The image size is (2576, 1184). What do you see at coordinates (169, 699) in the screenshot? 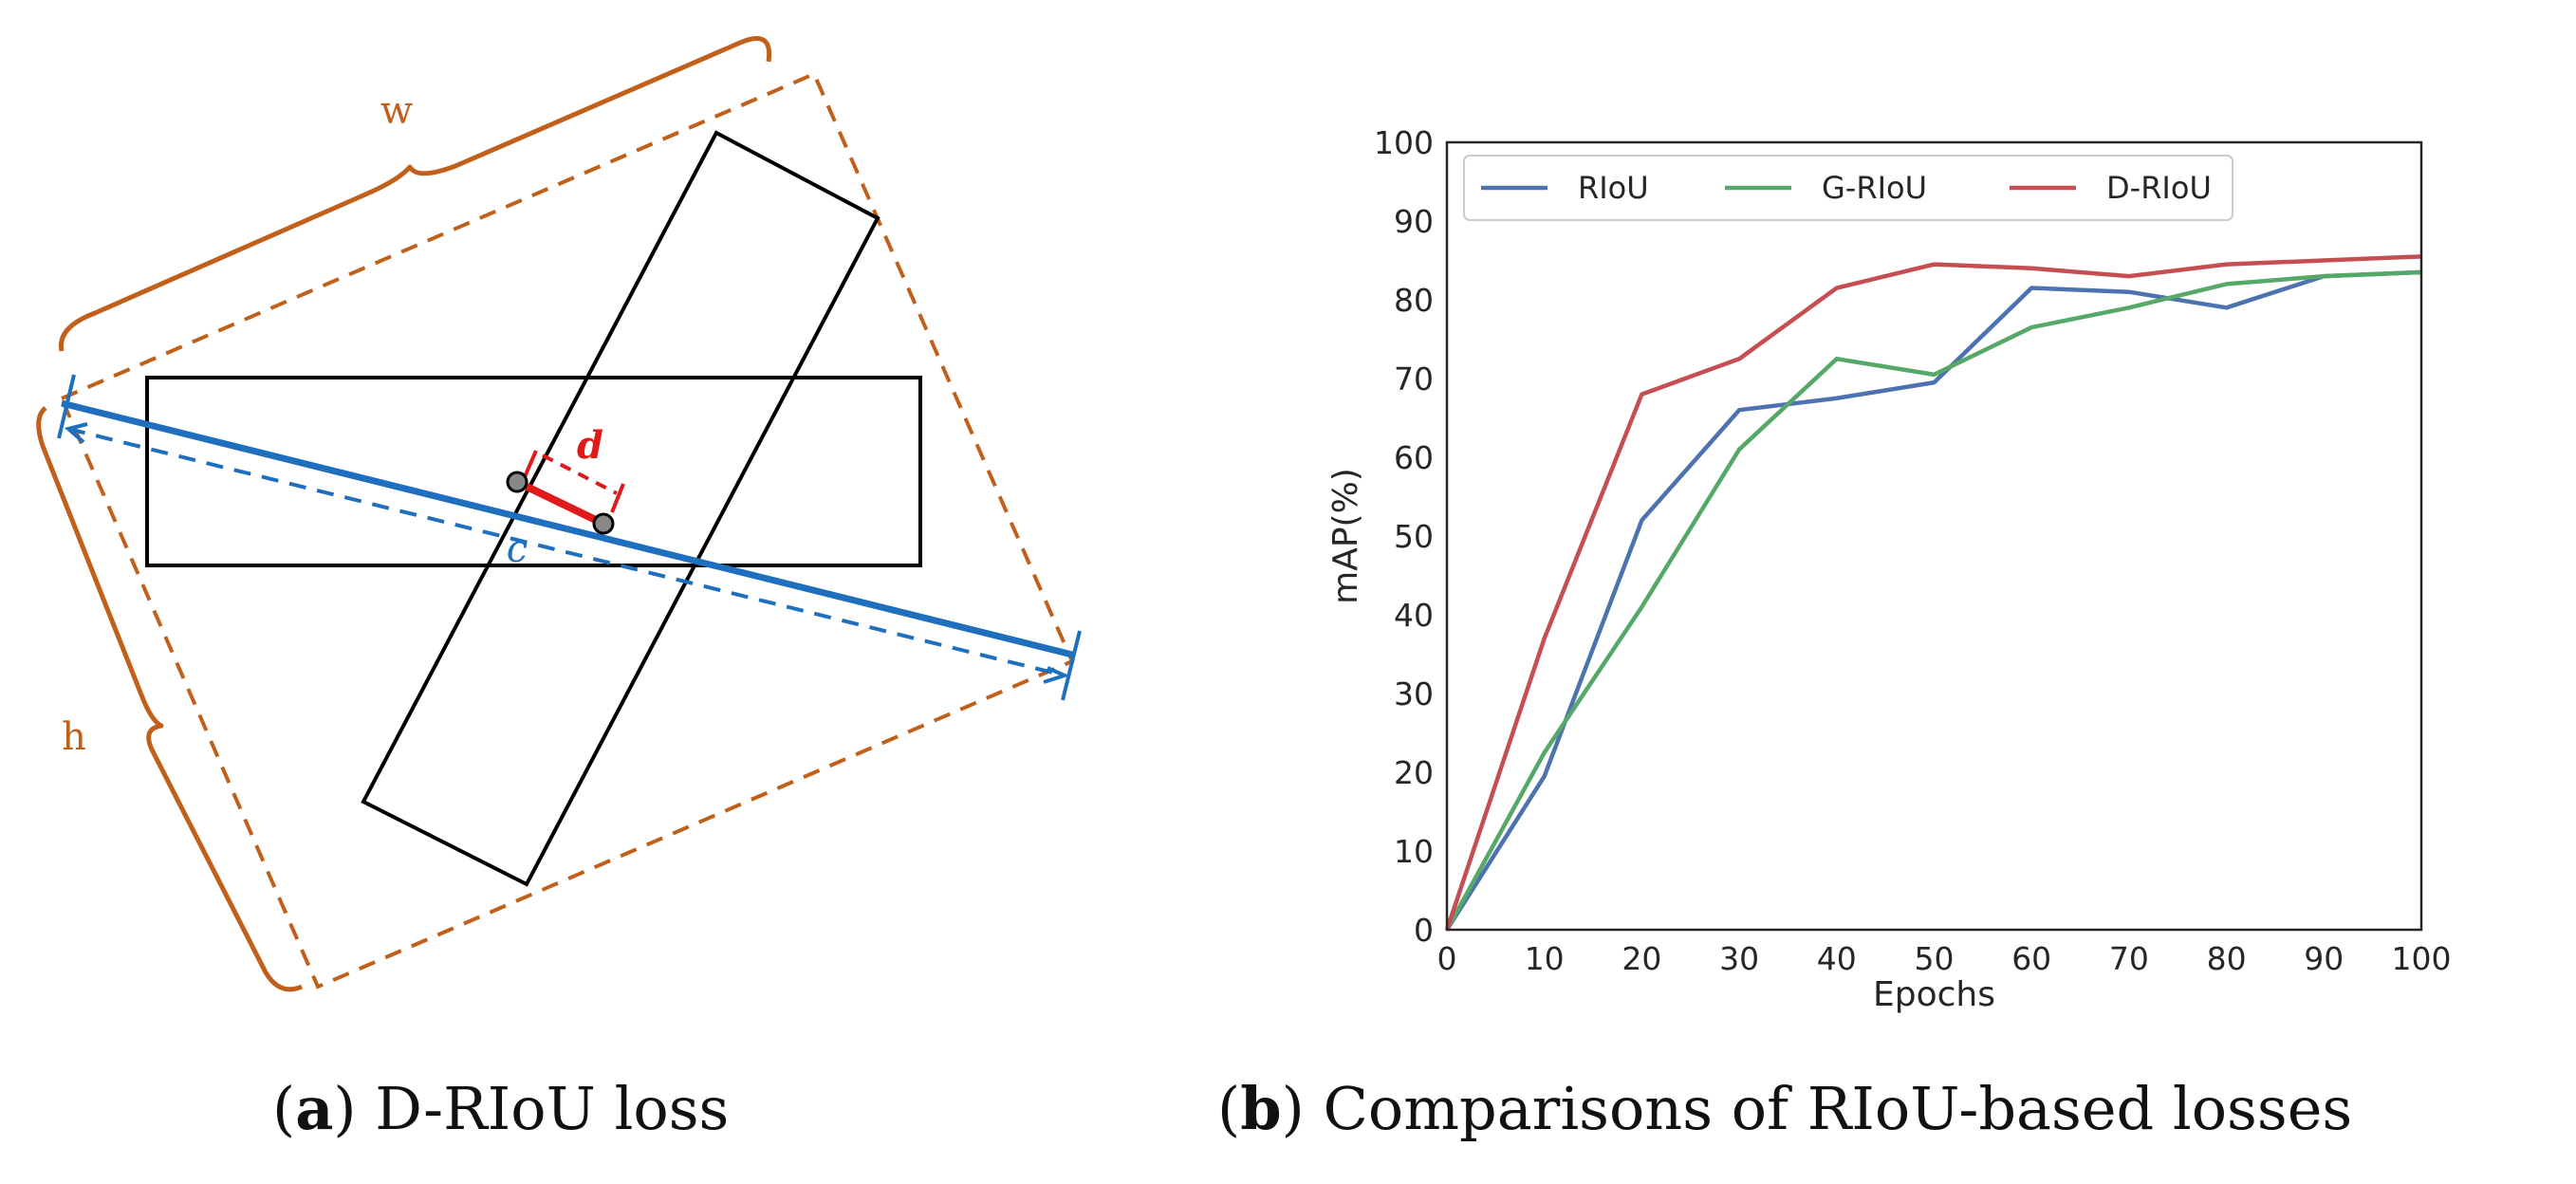
I see `height-brace` at bounding box center [169, 699].